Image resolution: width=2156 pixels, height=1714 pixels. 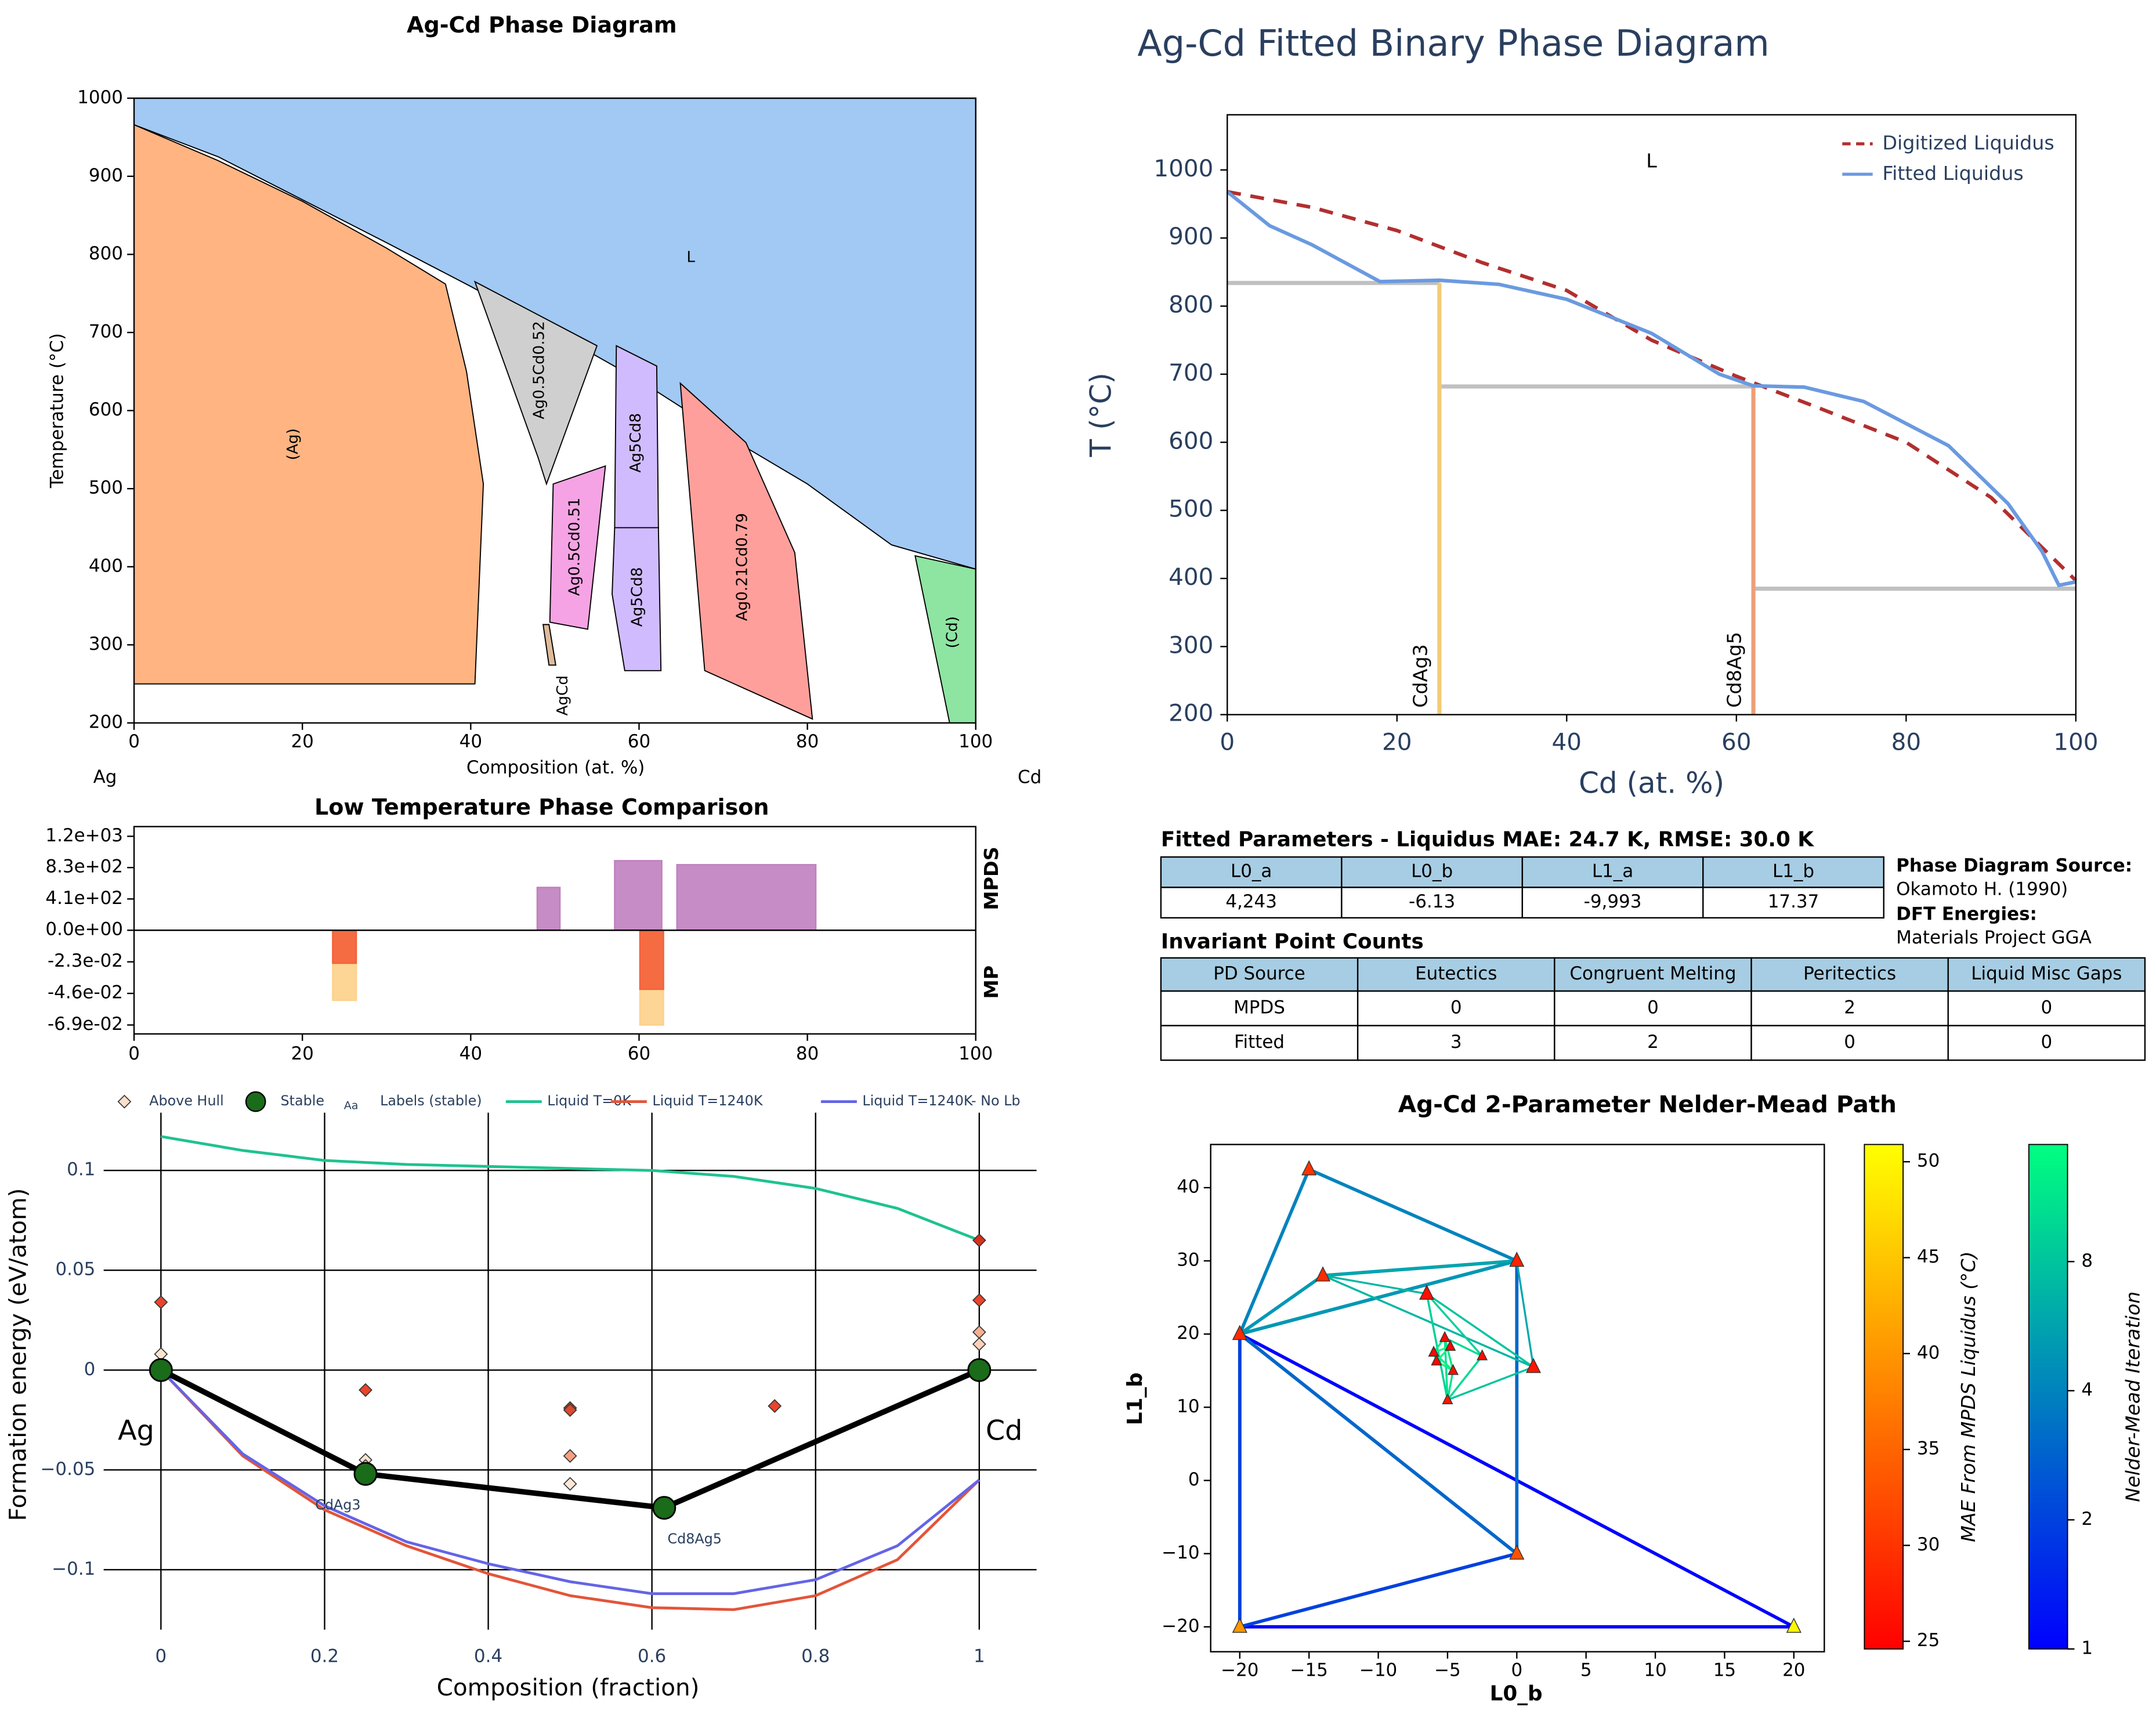 I want to click on plot-frame, so click(x=554, y=931).